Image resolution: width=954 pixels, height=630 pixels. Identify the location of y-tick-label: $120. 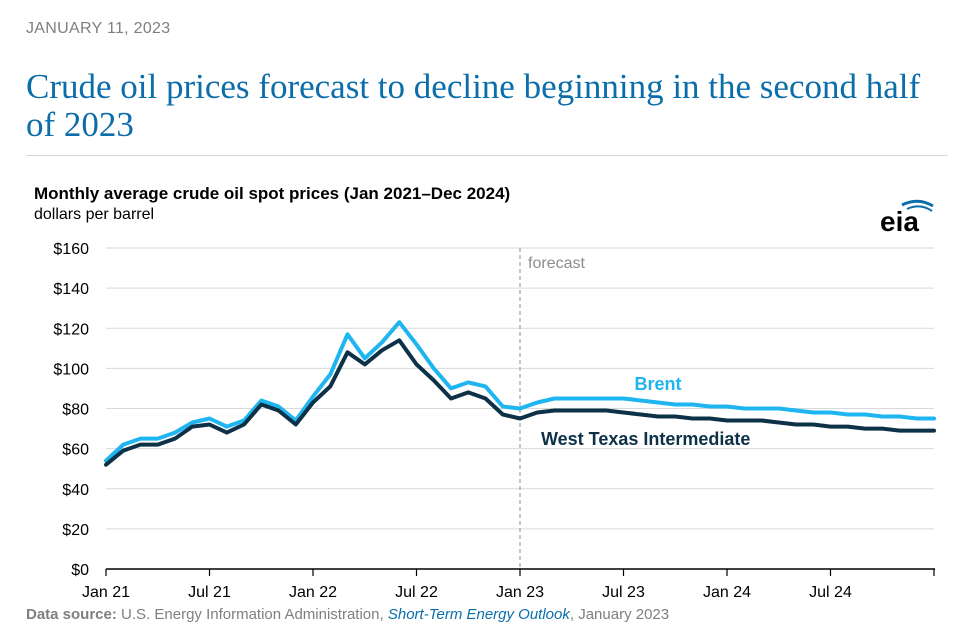
(71, 329).